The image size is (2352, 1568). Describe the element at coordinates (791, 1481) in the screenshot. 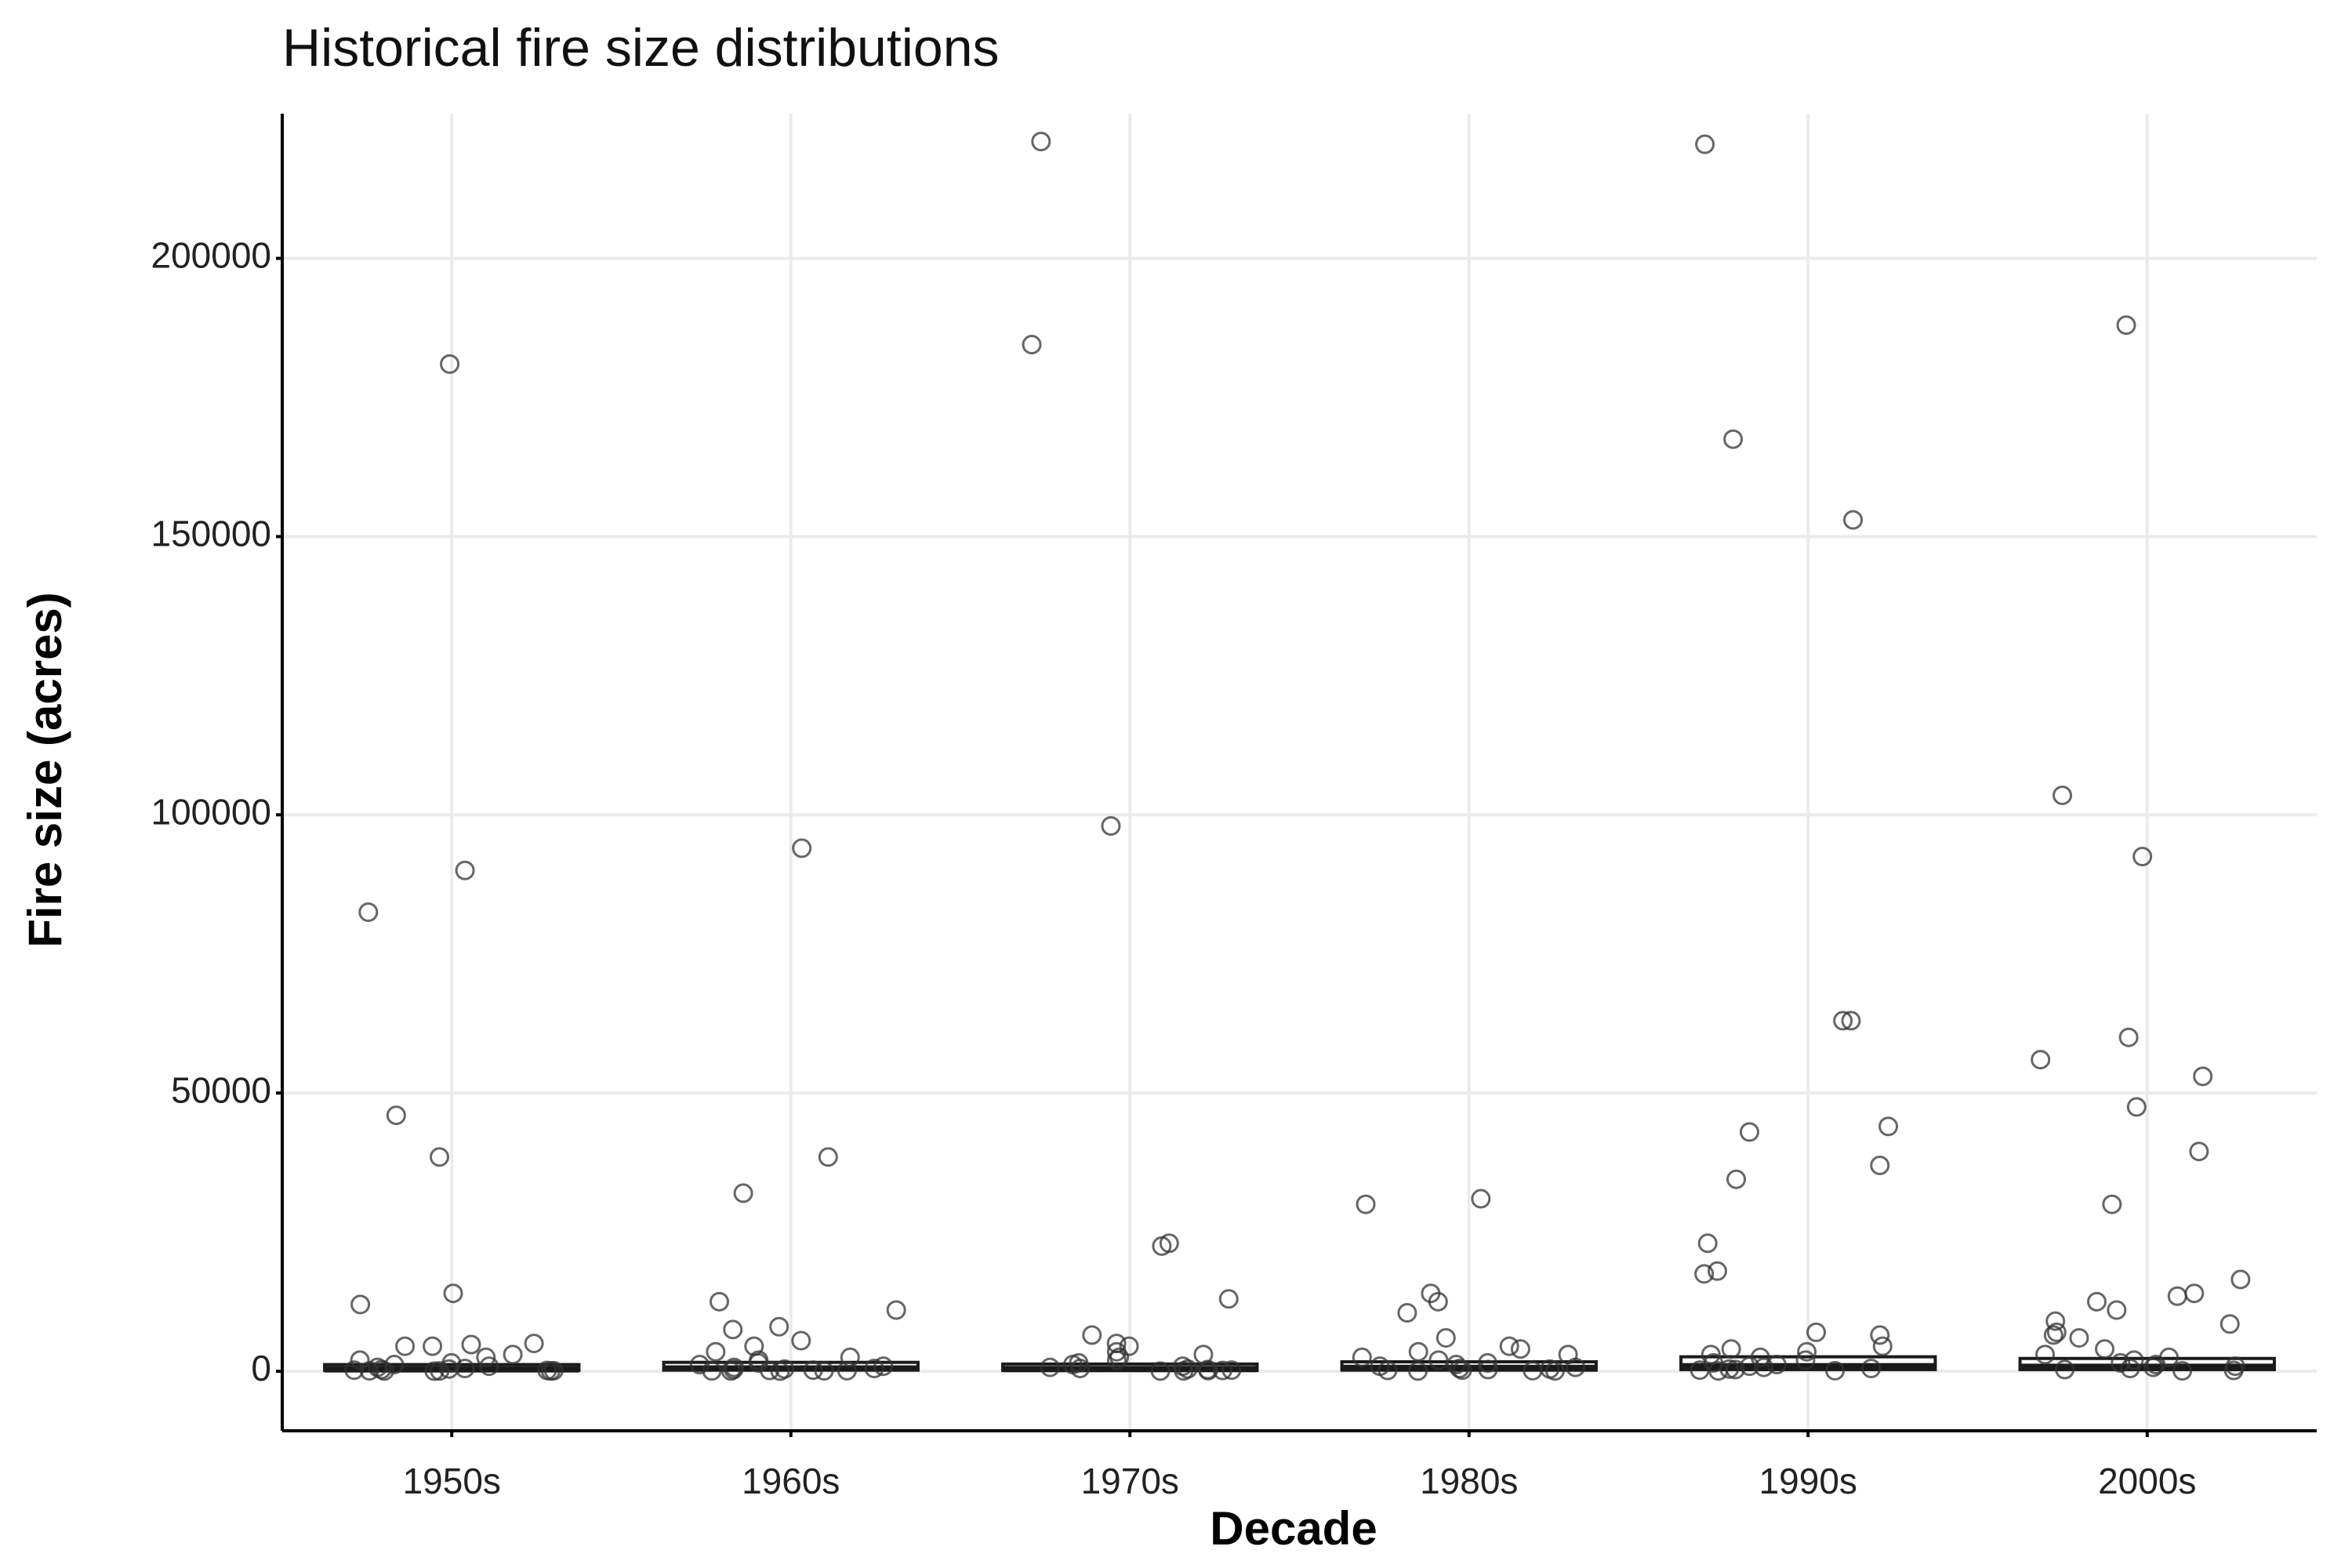

I see `x-tick-label: 1960s` at that location.